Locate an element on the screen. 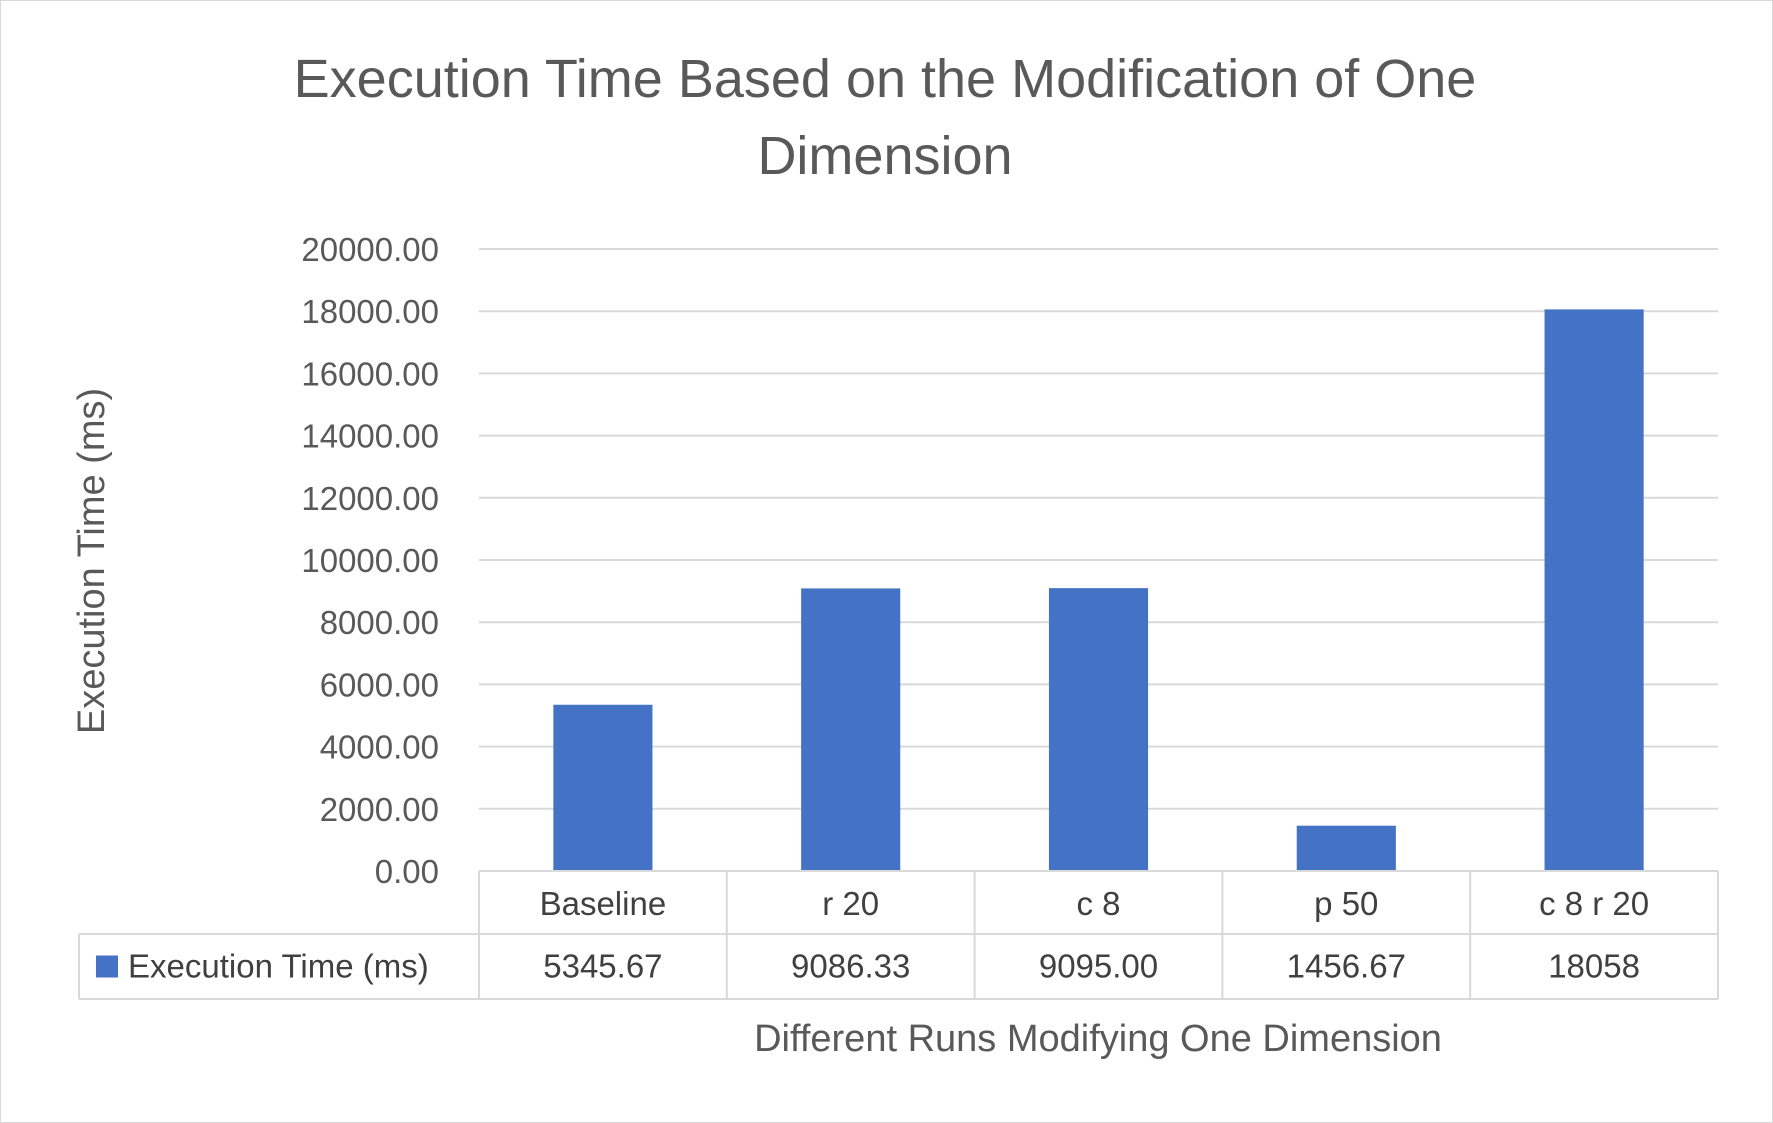 The height and width of the screenshot is (1123, 1773). y-tick-label: 8000.00 is located at coordinates (379, 622).